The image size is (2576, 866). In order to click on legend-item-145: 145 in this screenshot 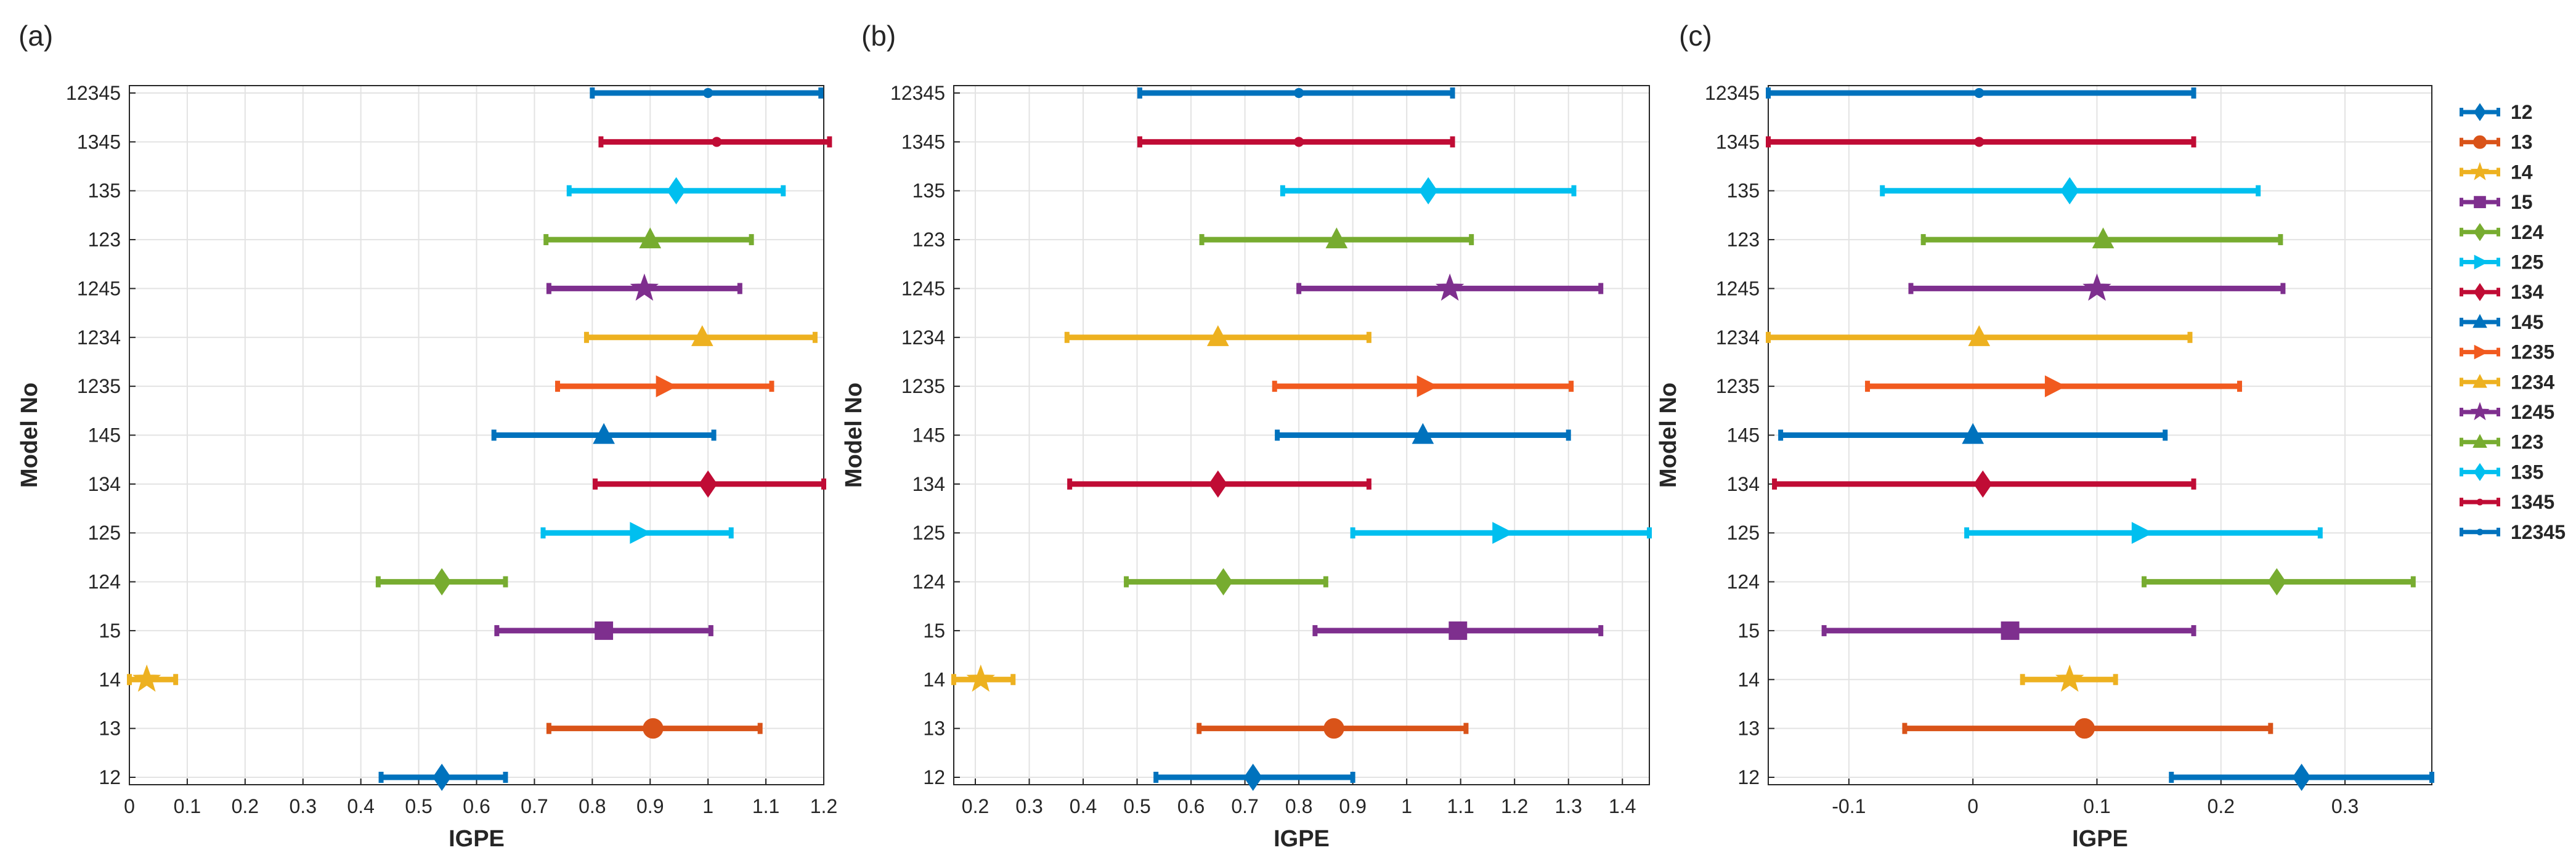, I will do `click(2501, 322)`.